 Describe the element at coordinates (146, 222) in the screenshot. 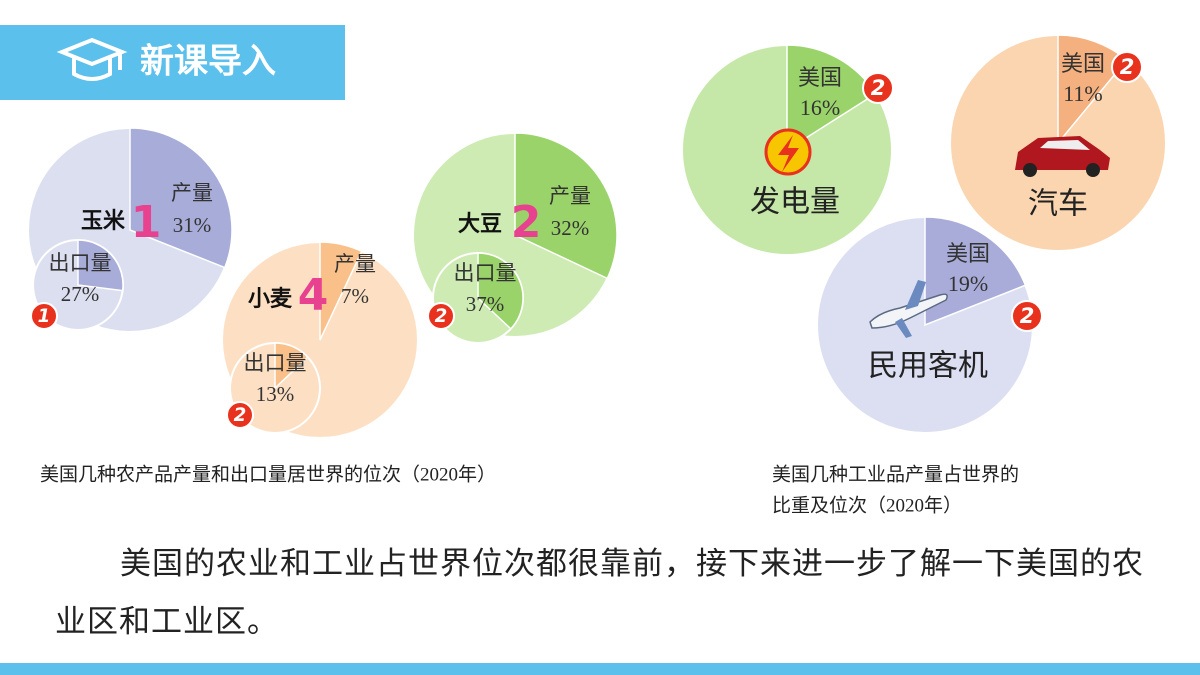

I see `crop-rank: 1` at that location.